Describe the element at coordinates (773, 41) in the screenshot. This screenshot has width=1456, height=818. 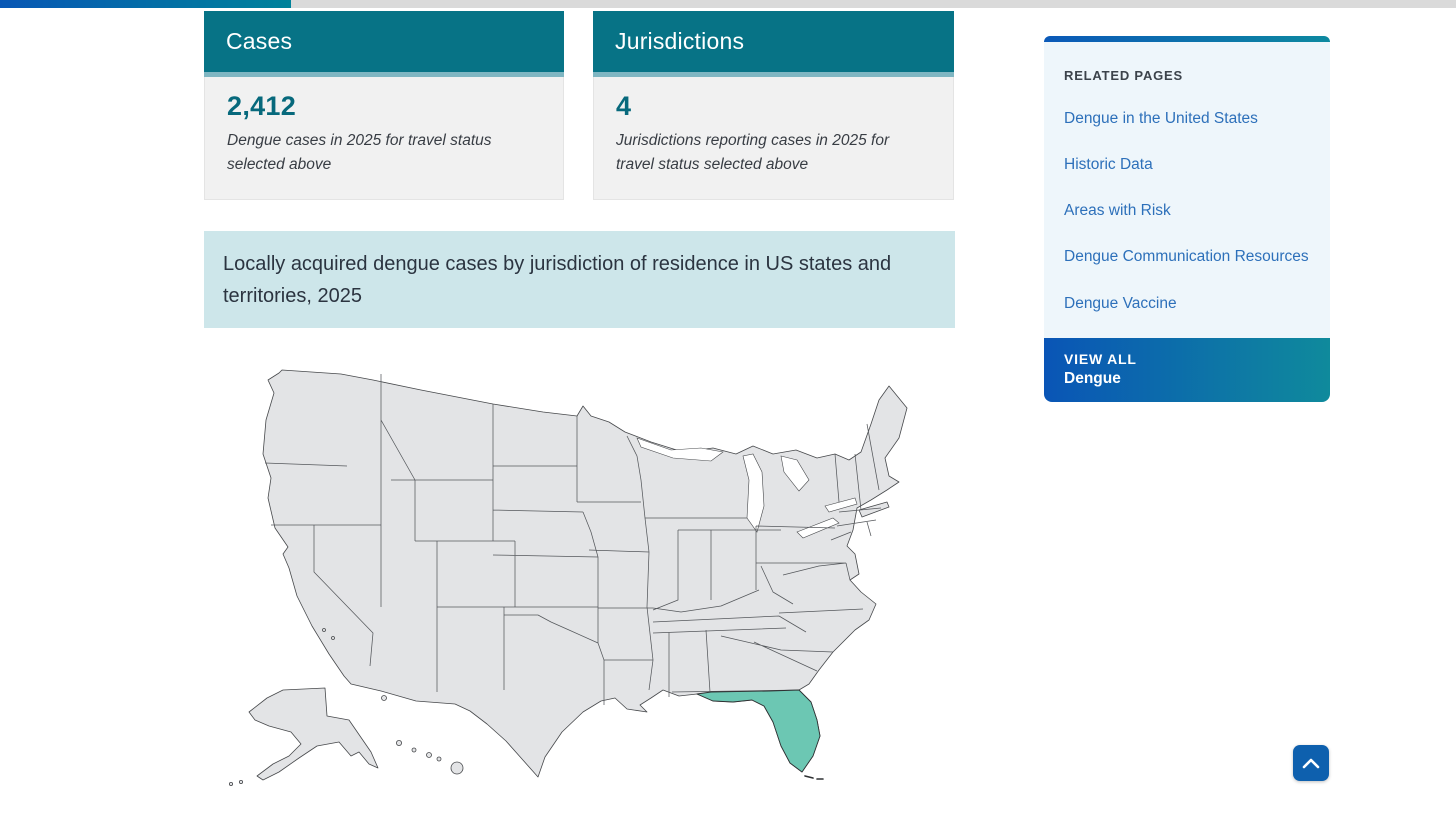
I see `jurisdictions-card-title: Jurisdictions` at that location.